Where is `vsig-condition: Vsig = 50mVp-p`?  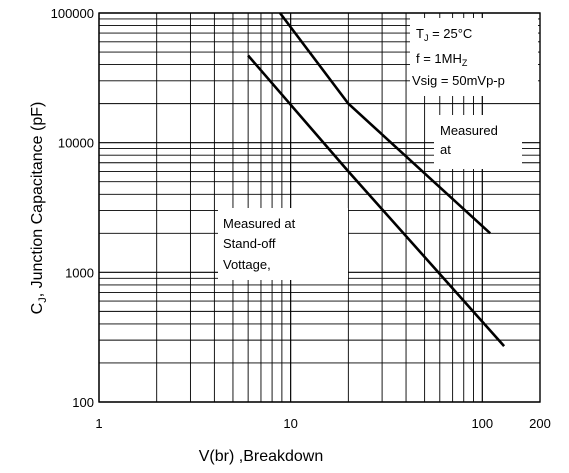
vsig-condition: Vsig = 50mVp-p is located at coordinates (458, 80).